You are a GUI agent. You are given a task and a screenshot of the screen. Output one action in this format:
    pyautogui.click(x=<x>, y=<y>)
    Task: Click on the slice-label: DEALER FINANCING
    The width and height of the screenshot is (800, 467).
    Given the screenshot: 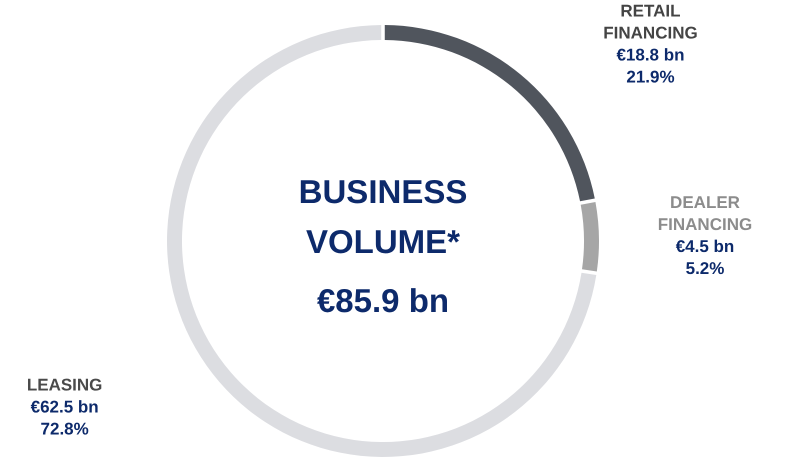 What is the action you would take?
    pyautogui.click(x=705, y=213)
    